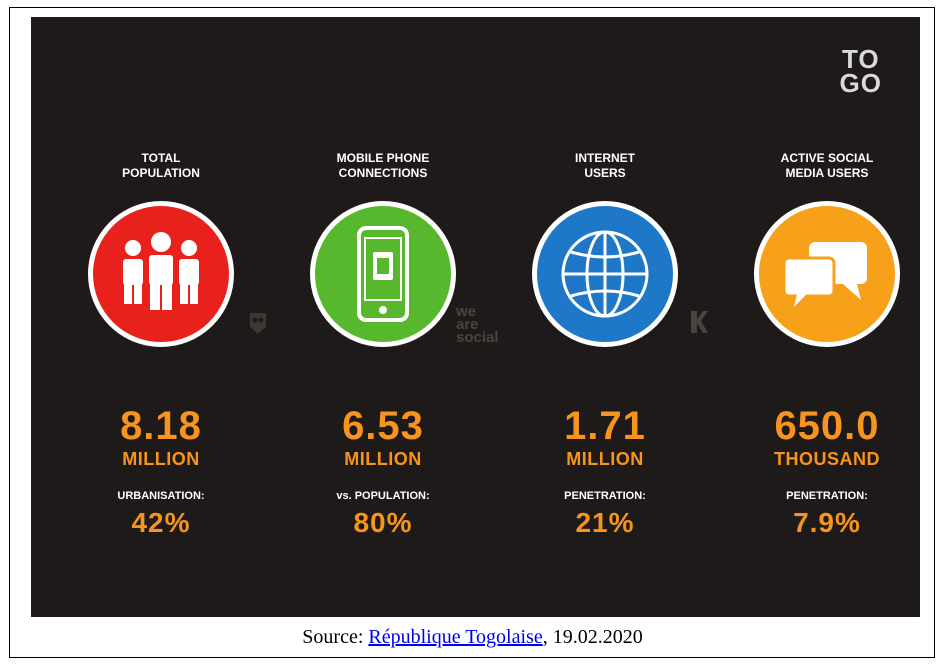 The width and height of the screenshot is (945, 666). Describe the element at coordinates (161, 522) in the screenshot. I see `stat-sub-value: 42%` at that location.